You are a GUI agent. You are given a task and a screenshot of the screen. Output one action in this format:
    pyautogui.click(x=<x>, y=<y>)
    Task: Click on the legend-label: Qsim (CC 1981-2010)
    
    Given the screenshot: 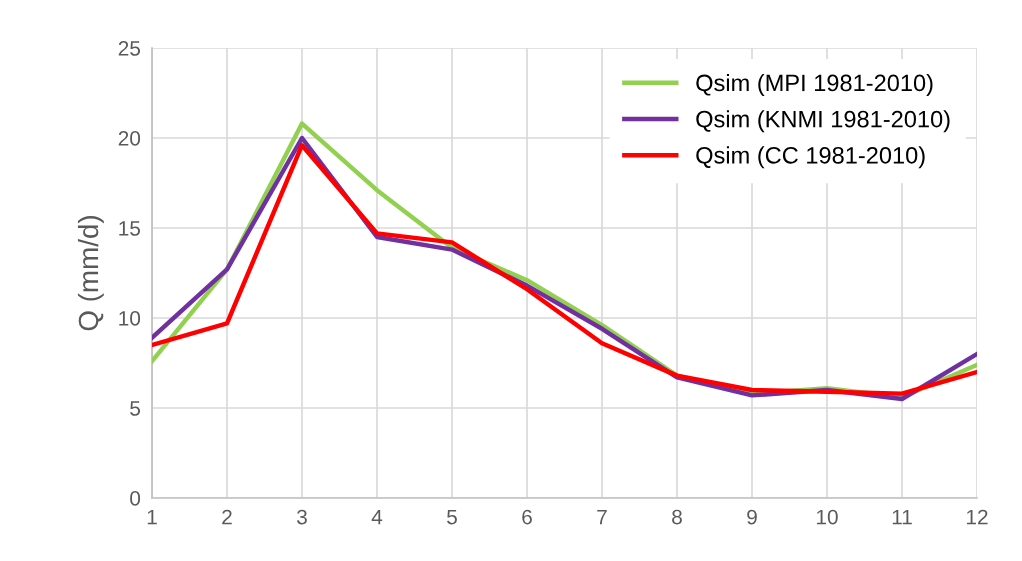 What is the action you would take?
    pyautogui.click(x=810, y=157)
    